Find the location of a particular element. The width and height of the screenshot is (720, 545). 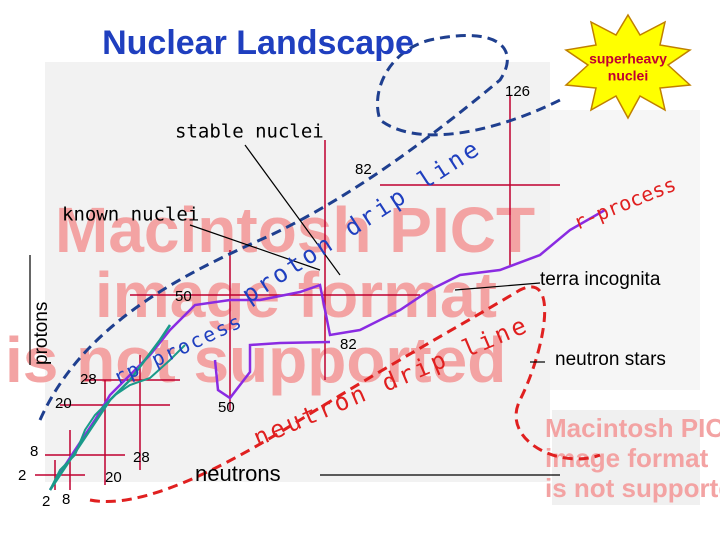

label: neutron stars is located at coordinates (610, 359).